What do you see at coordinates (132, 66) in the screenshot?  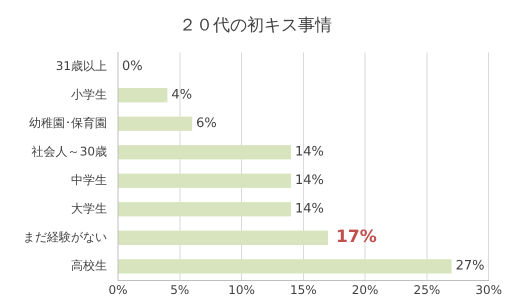 I see `data-label: 0%` at bounding box center [132, 66].